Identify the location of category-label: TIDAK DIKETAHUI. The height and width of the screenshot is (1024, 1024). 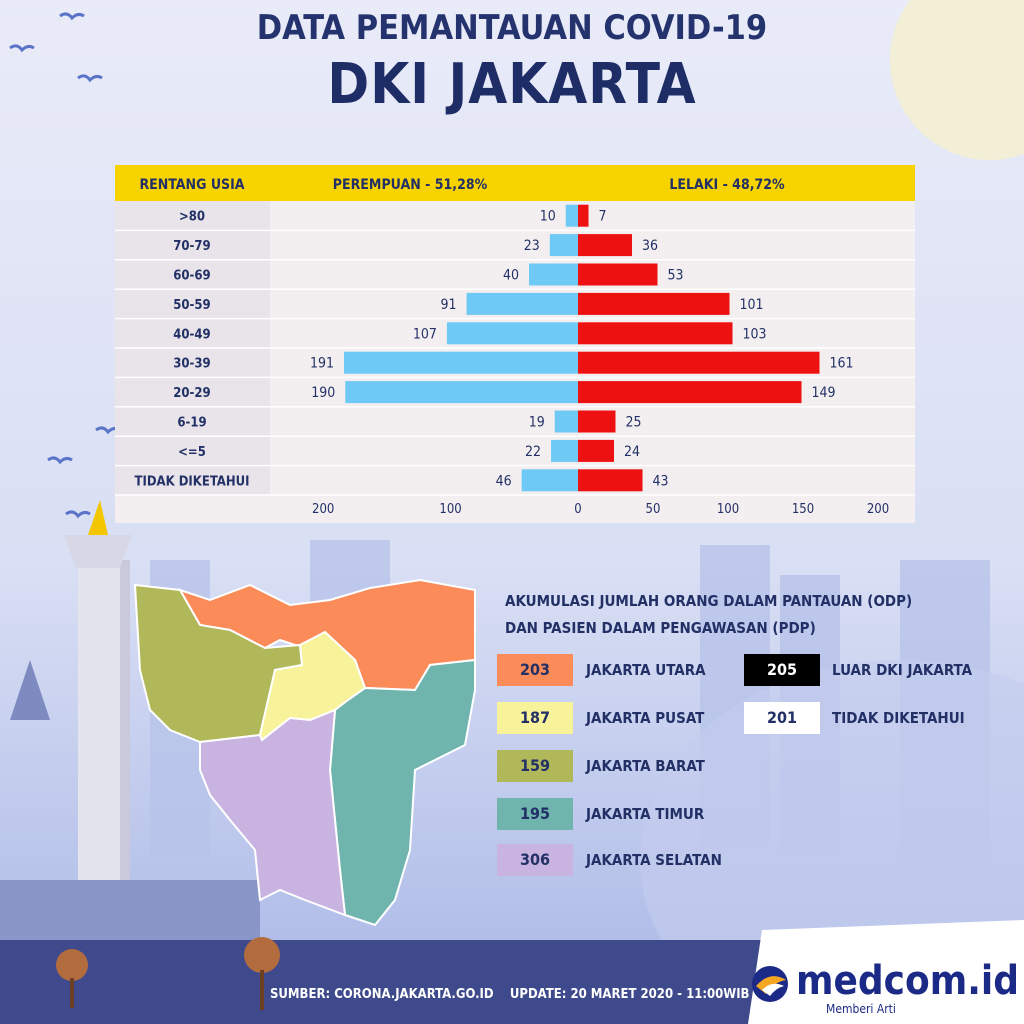
(192, 481).